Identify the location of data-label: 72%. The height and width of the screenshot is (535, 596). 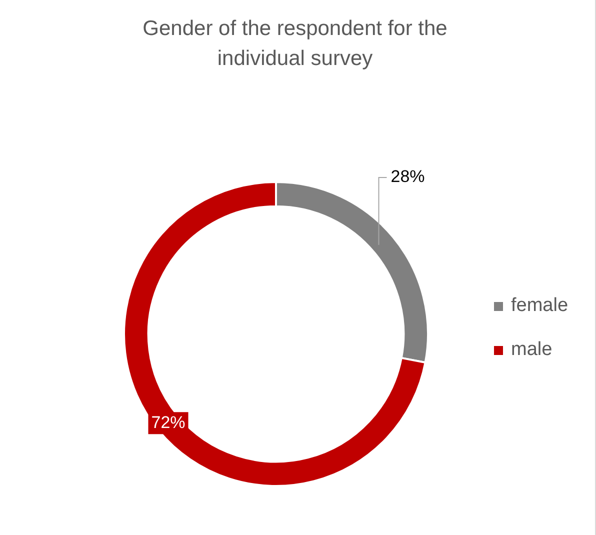
(168, 422).